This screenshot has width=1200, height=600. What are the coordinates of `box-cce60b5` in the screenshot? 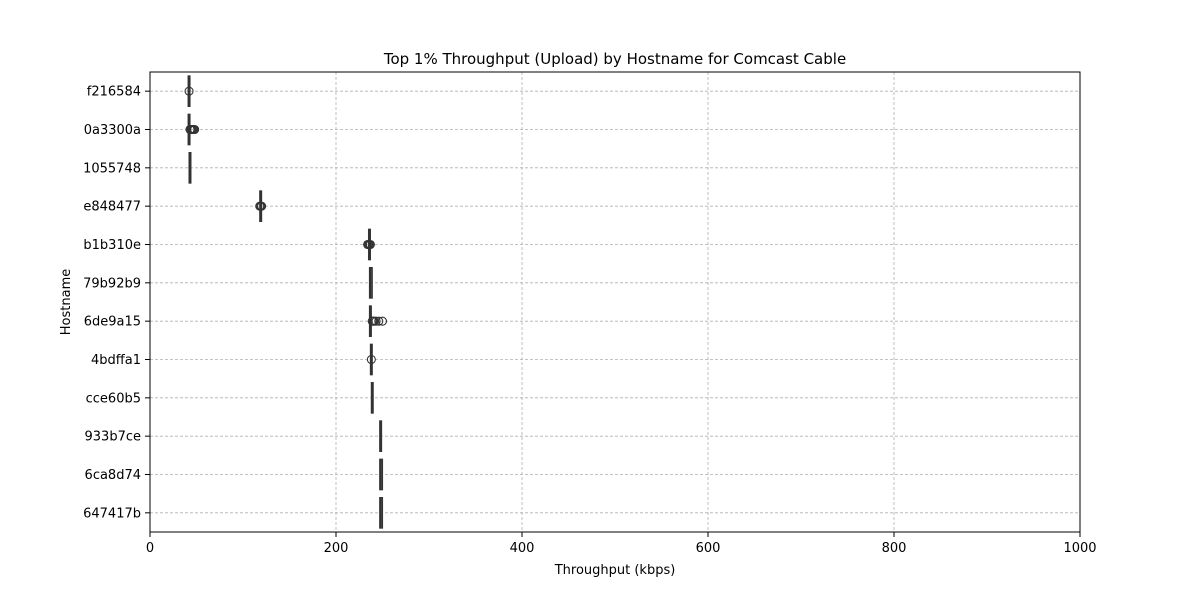 It's located at (372, 398).